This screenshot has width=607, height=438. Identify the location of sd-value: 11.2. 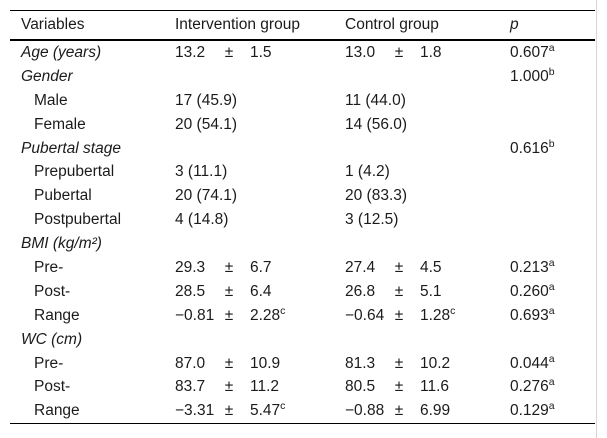
(264, 387).